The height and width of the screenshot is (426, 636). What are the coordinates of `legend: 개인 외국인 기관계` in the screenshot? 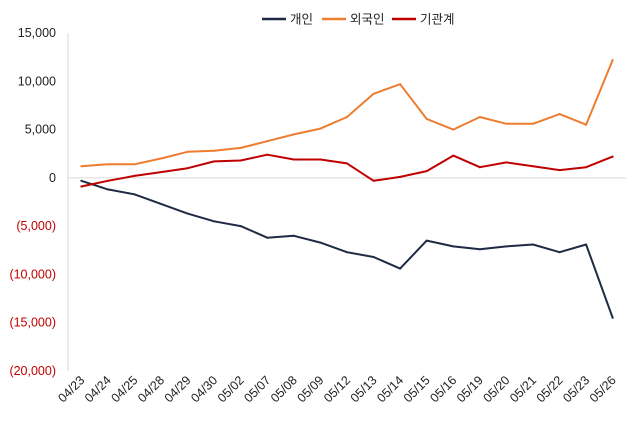 It's located at (358, 20).